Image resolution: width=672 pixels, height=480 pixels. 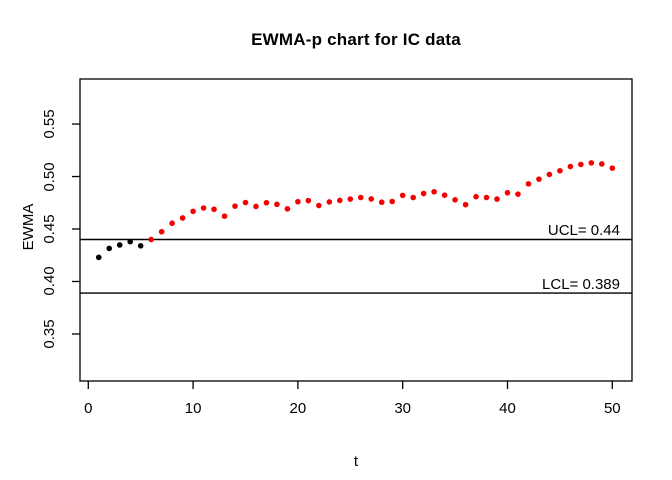 What do you see at coordinates (298, 408) in the screenshot?
I see `x-tick-label: 20` at bounding box center [298, 408].